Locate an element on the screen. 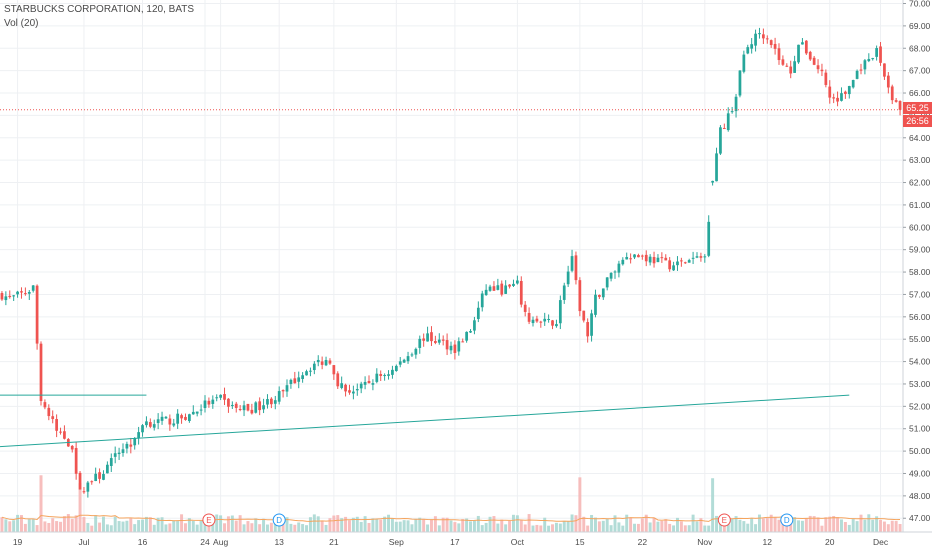 This screenshot has width=932, height=550. trend-line is located at coordinates (425, 421).